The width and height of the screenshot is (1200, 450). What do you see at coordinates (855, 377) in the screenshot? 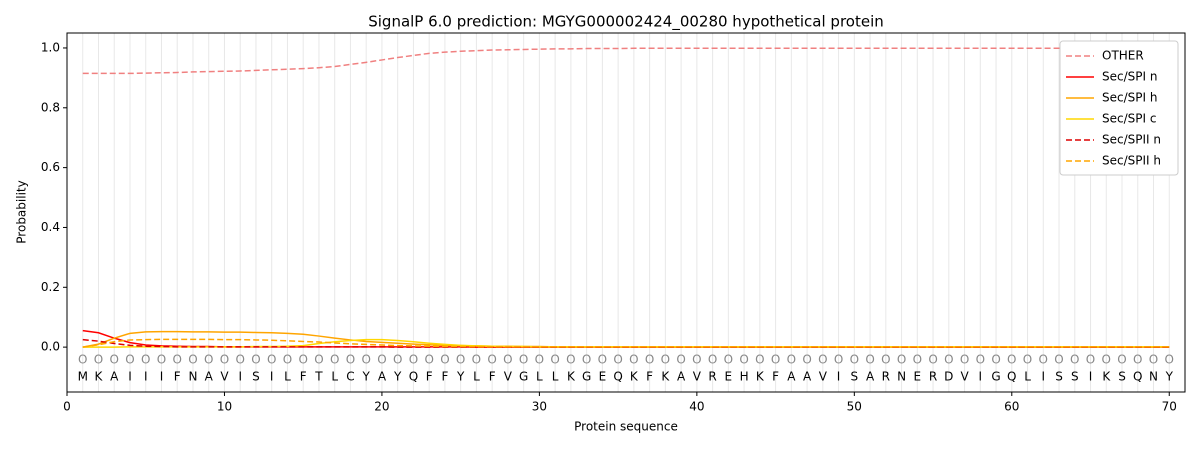
I see `residue: S` at bounding box center [855, 377].